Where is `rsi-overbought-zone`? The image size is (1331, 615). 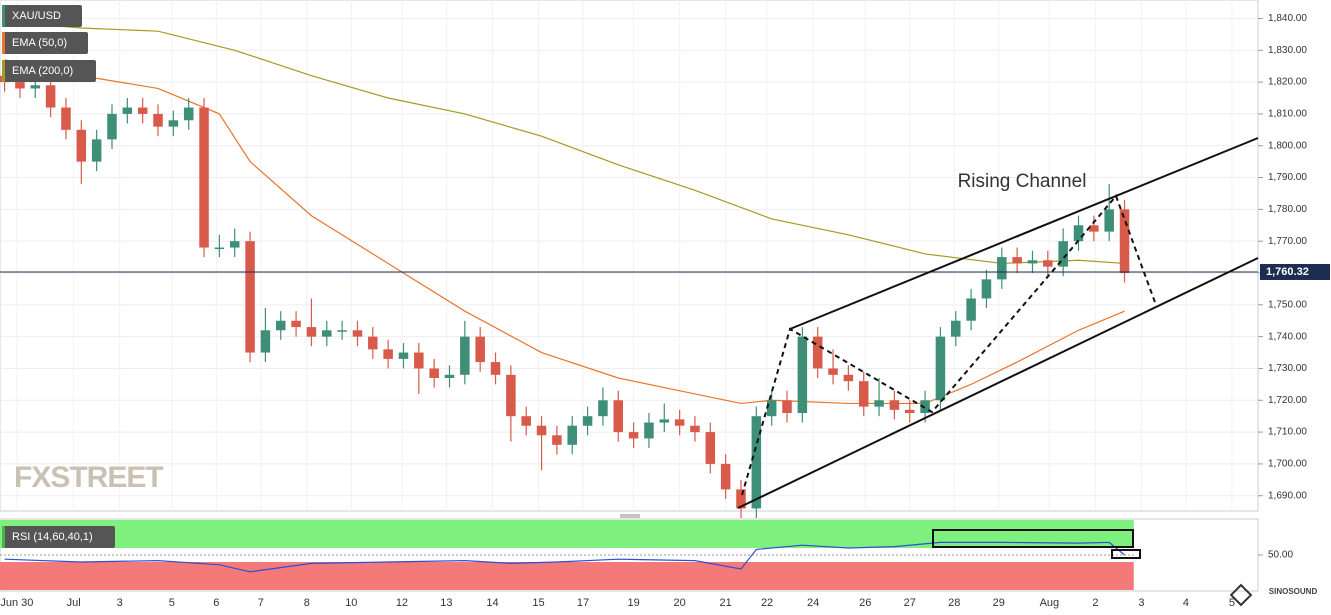
rsi-overbought-zone is located at coordinates (567, 534).